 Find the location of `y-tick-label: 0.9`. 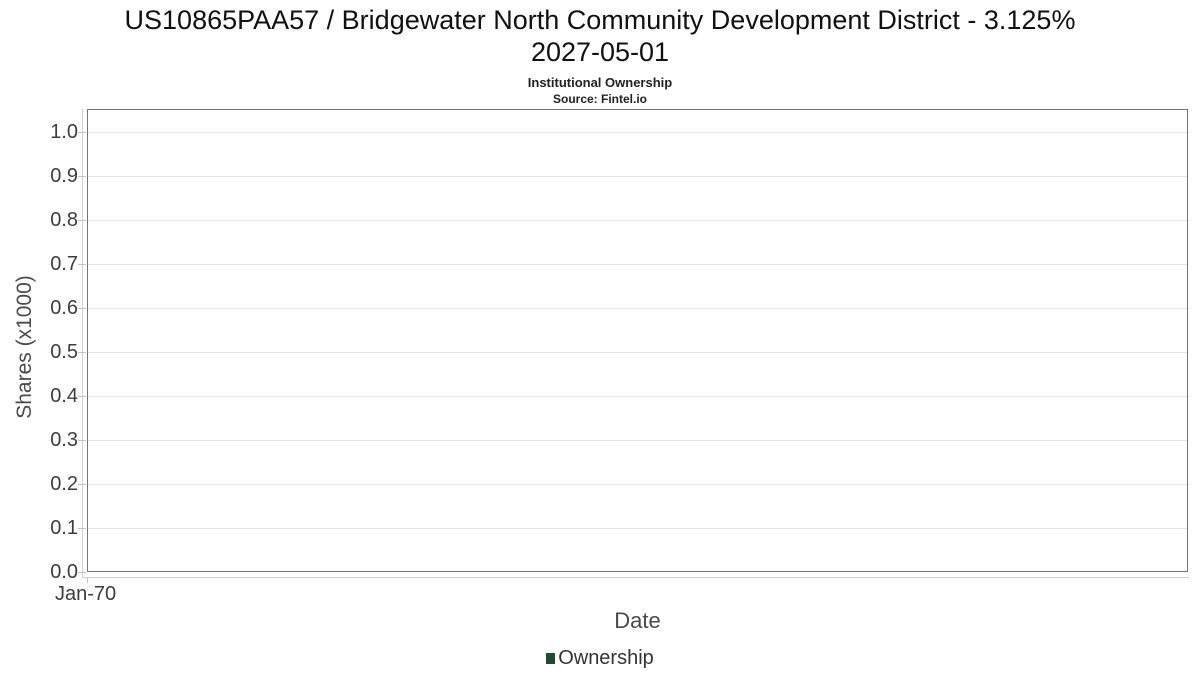

y-tick-label: 0.9 is located at coordinates (64, 176).